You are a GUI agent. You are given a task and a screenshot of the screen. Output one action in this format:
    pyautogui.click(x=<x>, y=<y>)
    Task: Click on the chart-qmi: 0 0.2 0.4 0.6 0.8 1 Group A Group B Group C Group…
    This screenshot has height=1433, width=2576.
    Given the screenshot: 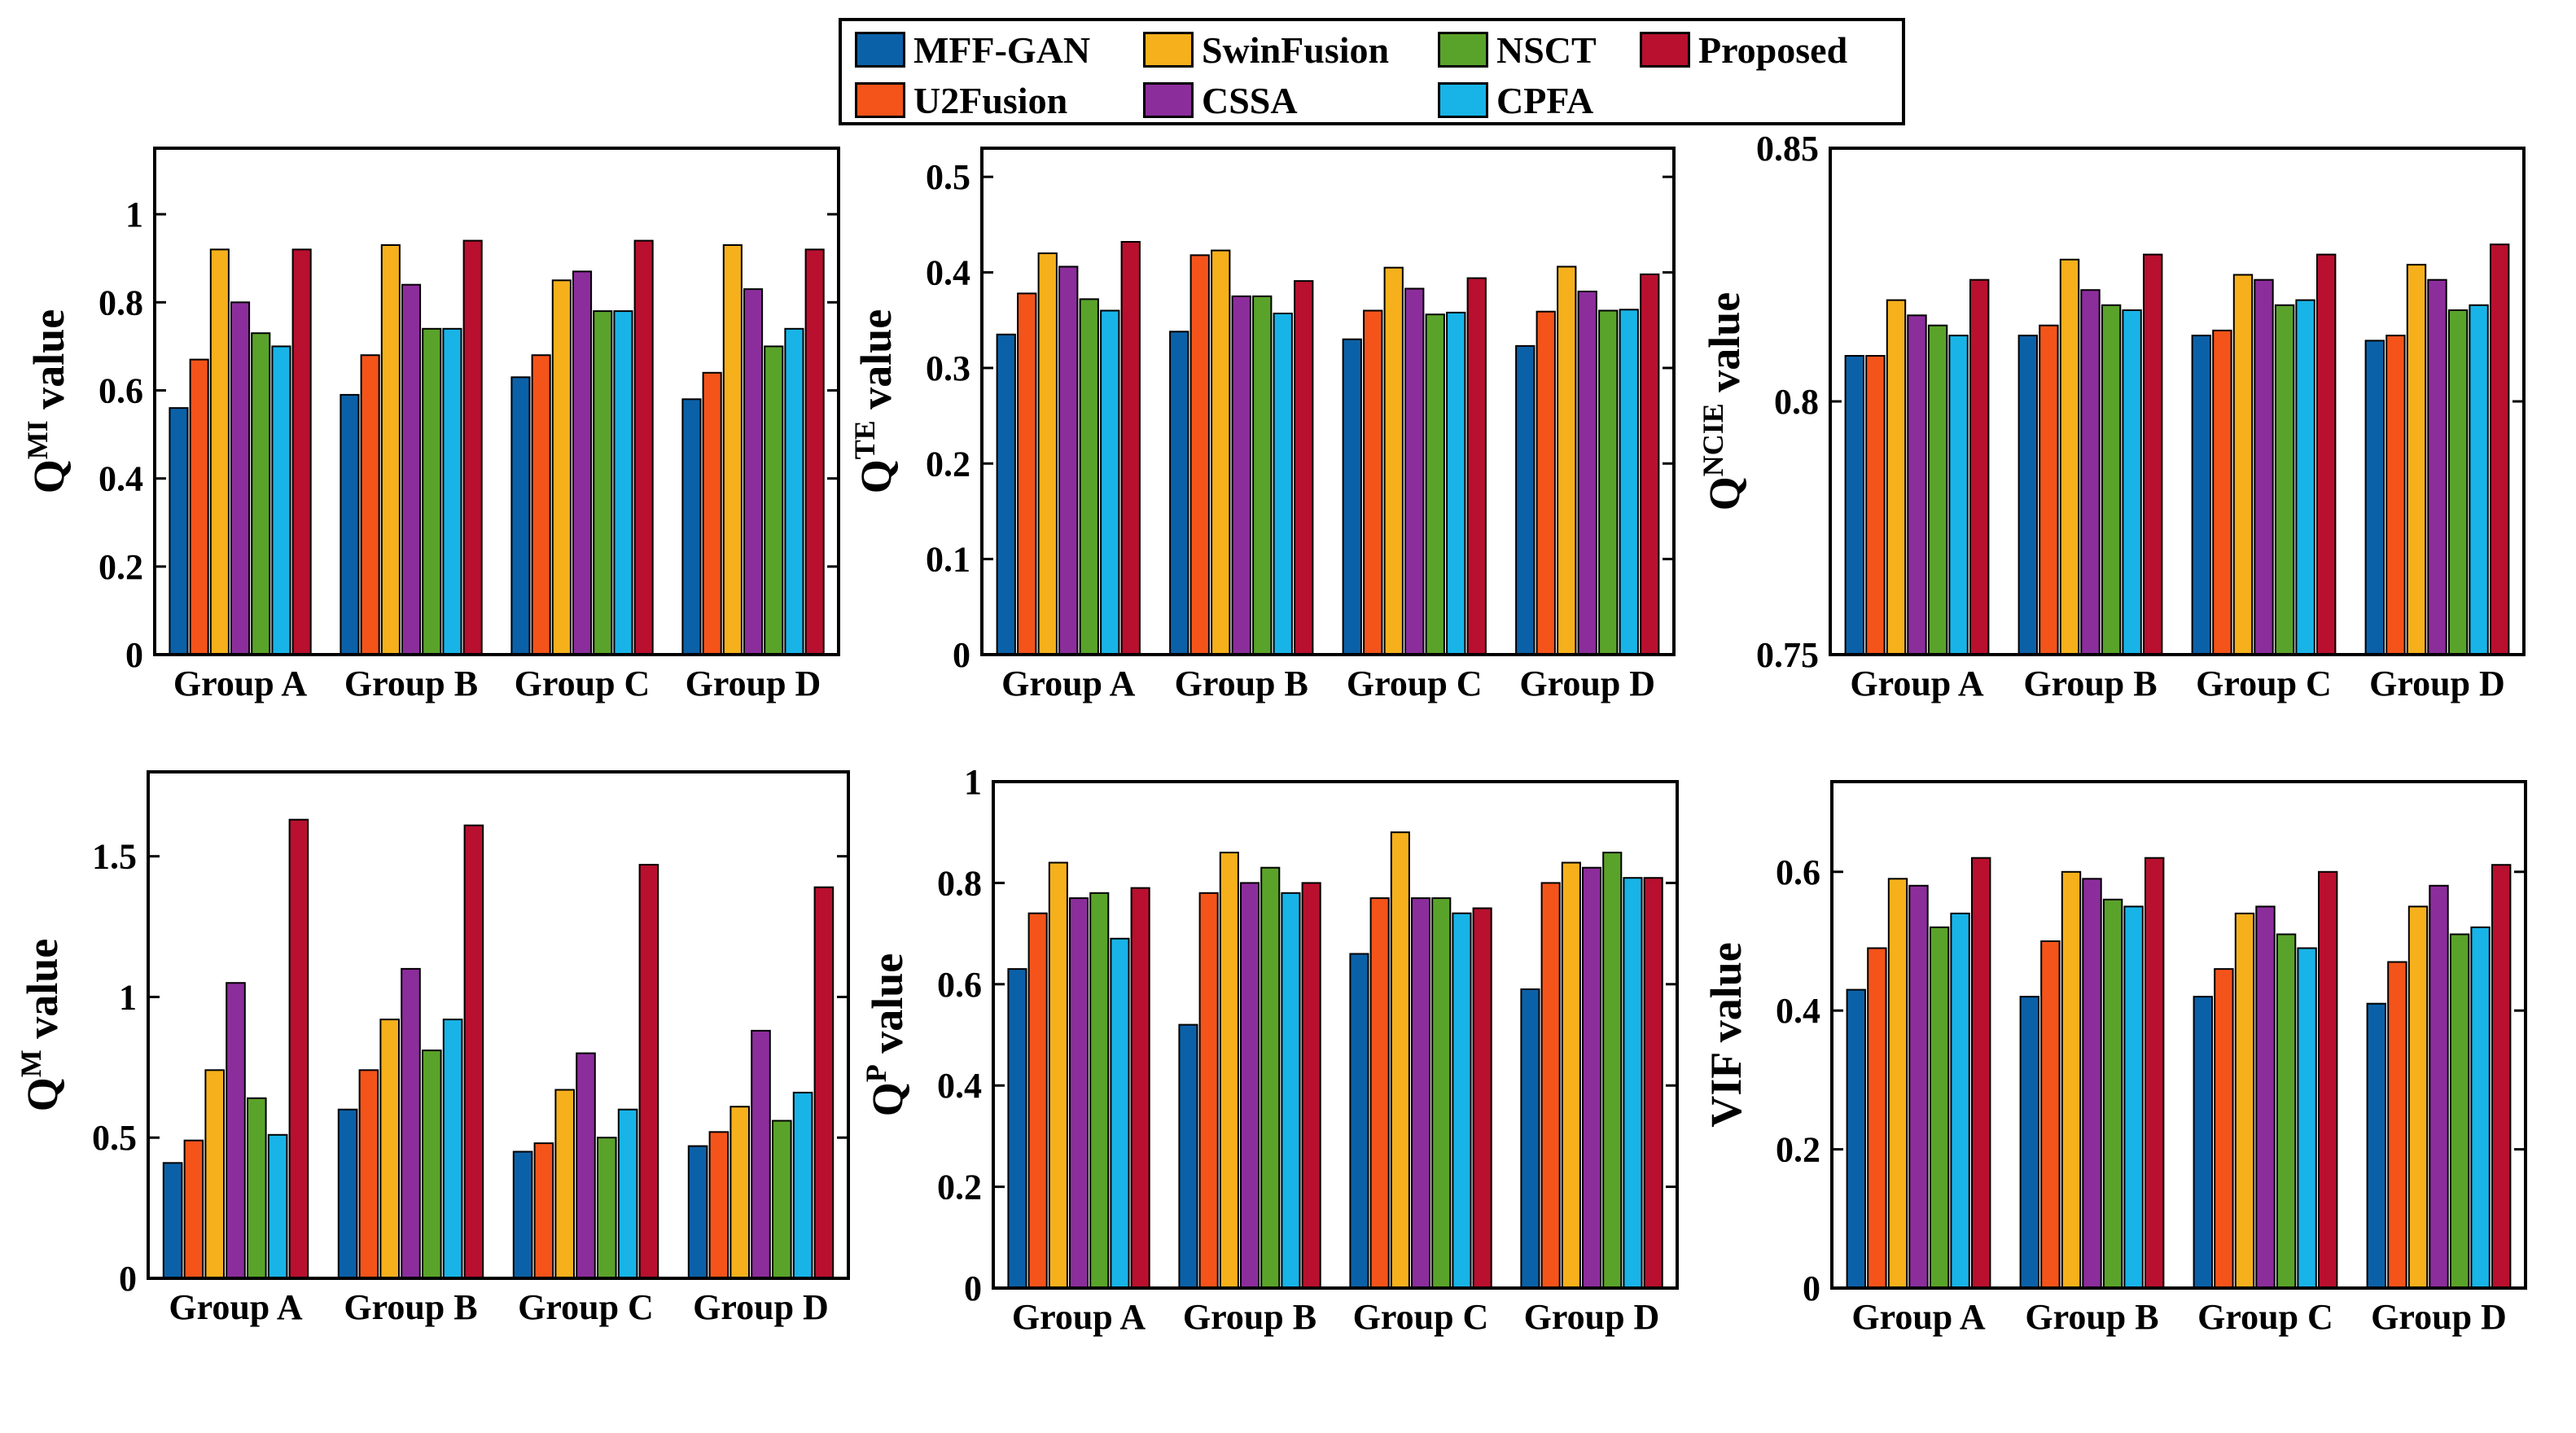 What is the action you would take?
    pyautogui.click(x=430, y=425)
    